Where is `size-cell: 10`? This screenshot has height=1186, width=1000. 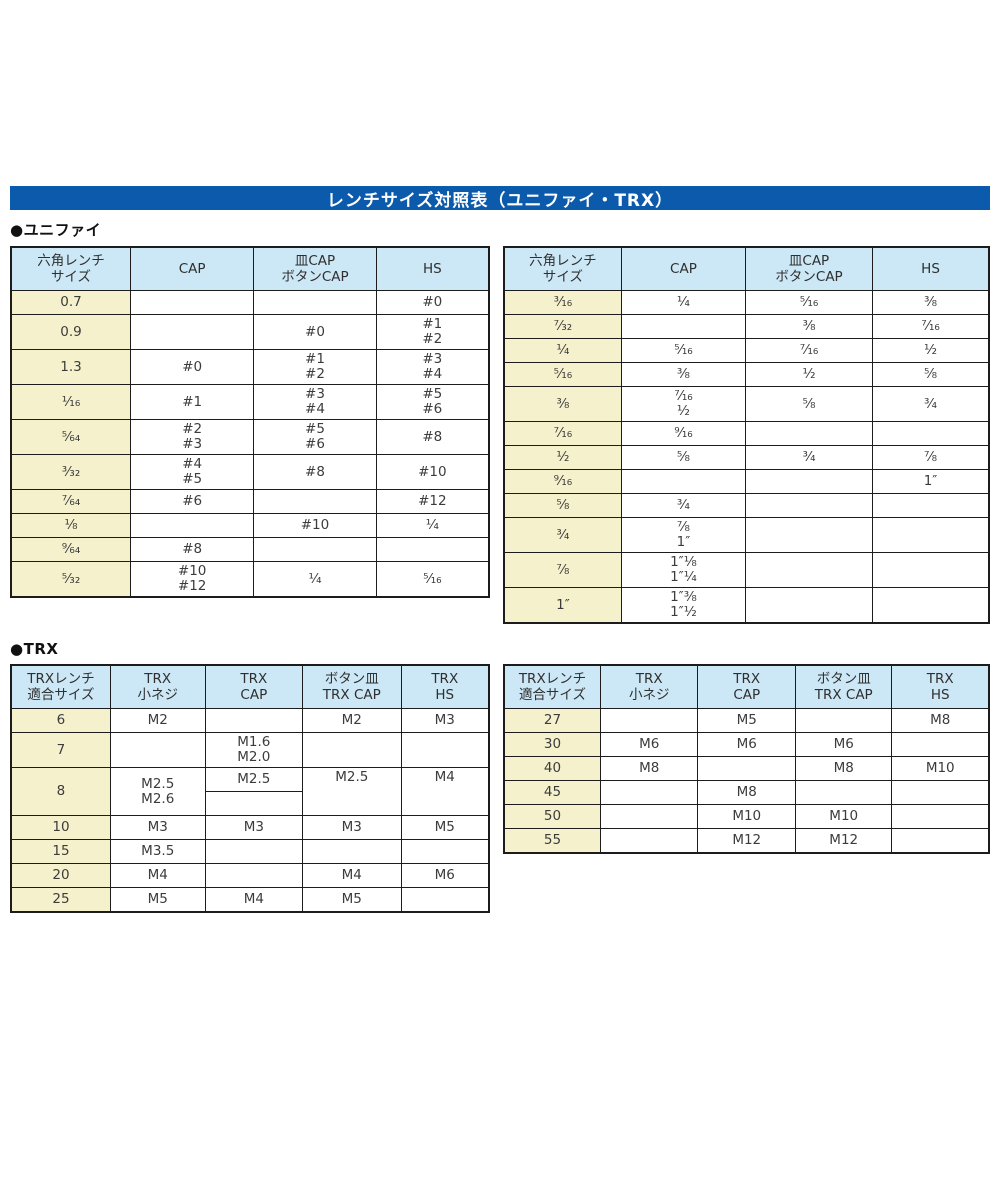
size-cell: 10 is located at coordinates (60, 827).